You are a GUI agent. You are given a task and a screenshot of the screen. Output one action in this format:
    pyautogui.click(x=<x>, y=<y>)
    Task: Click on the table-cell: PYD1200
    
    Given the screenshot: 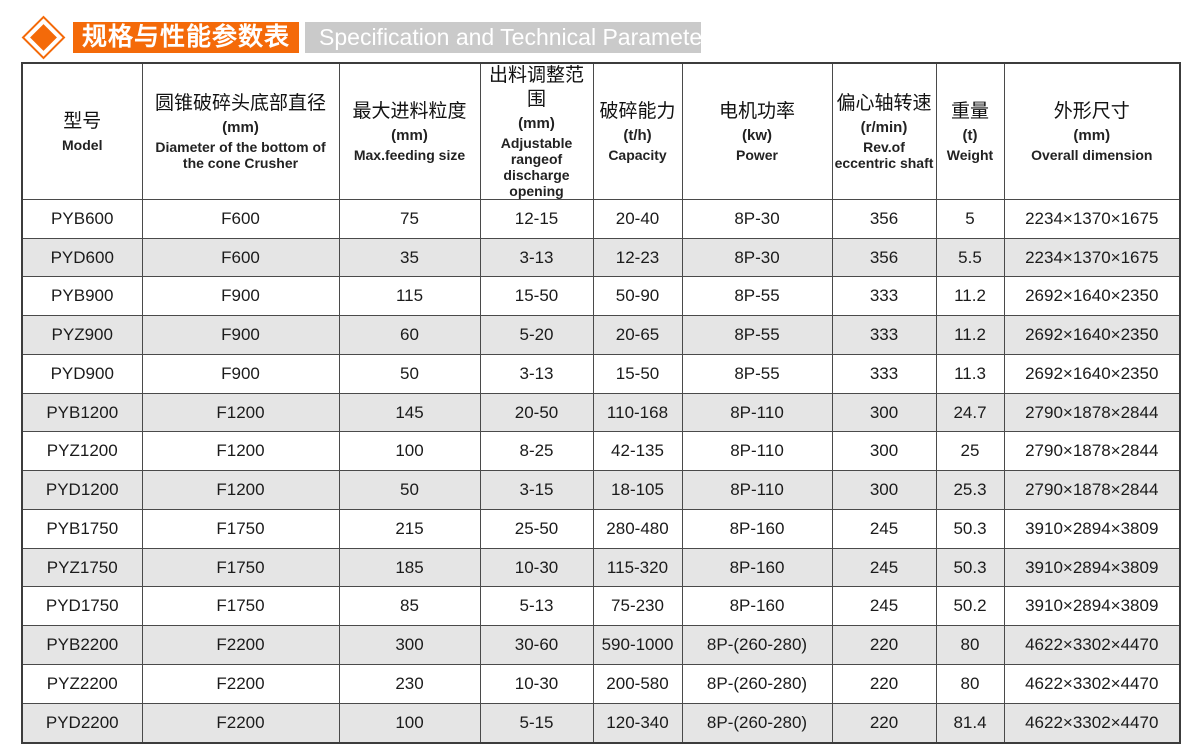 What is the action you would take?
    pyautogui.click(x=82, y=490)
    